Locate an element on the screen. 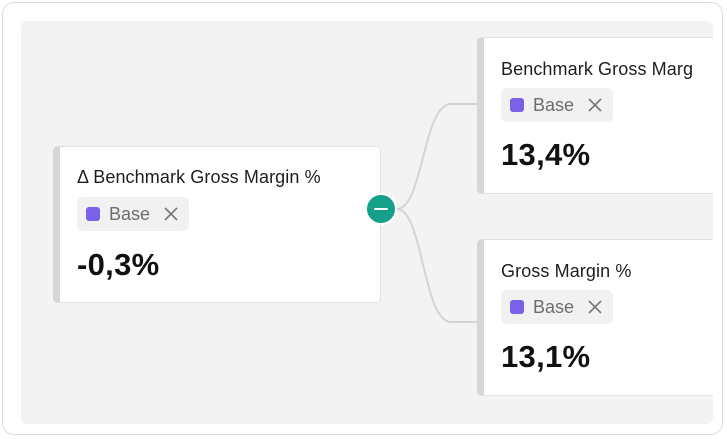  node-value: 13,4% is located at coordinates (546, 154).